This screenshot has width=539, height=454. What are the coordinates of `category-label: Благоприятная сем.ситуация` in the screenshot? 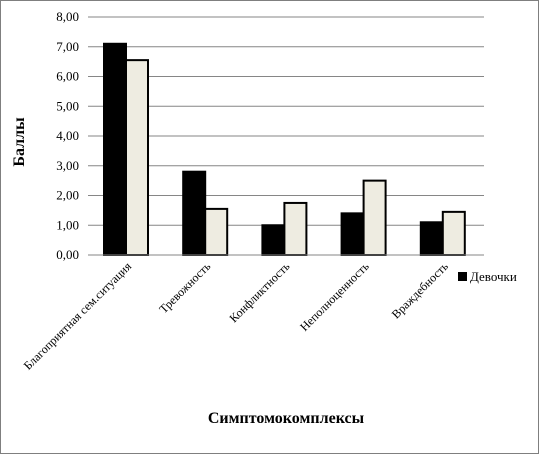 It's located at (78, 316).